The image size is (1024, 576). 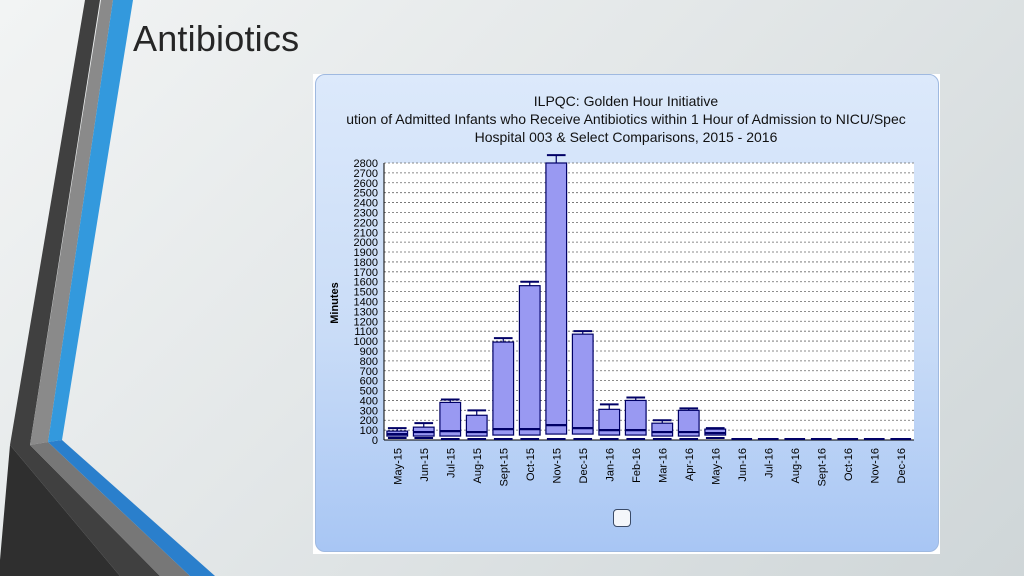 I want to click on x-tick-label: Apr-16, so click(x=690, y=464).